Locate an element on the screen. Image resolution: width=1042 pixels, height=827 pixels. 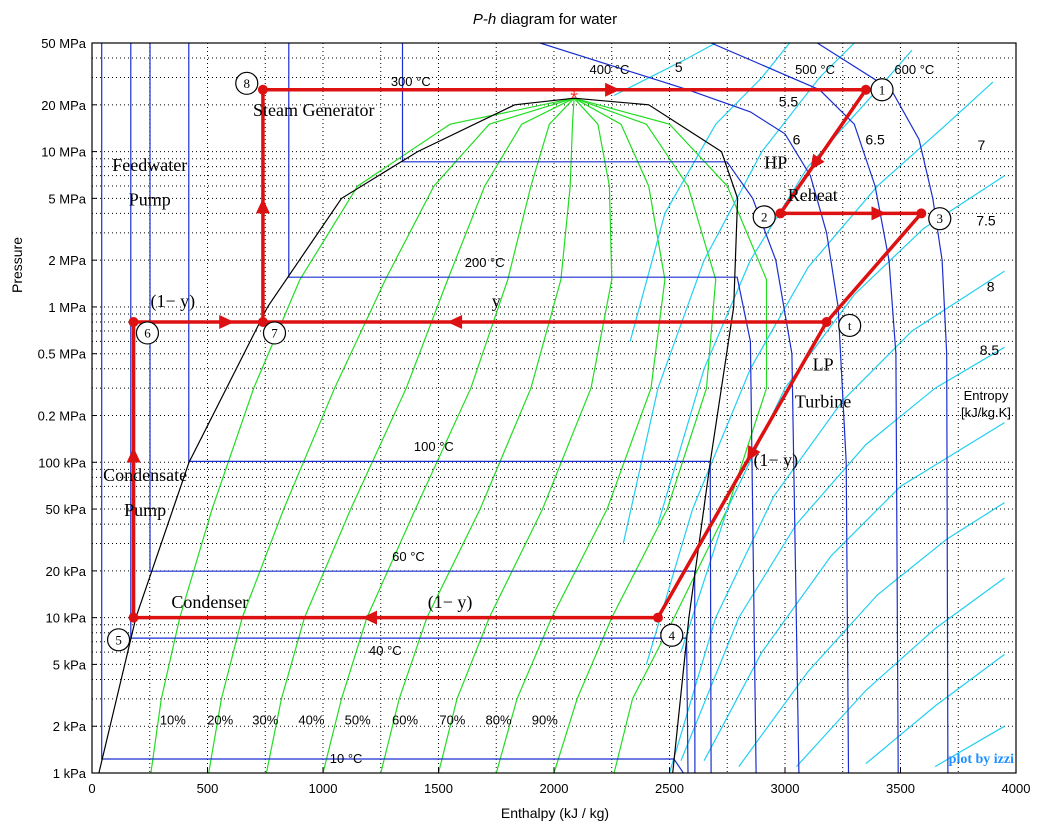
quality-label: 50% is located at coordinates (358, 720).